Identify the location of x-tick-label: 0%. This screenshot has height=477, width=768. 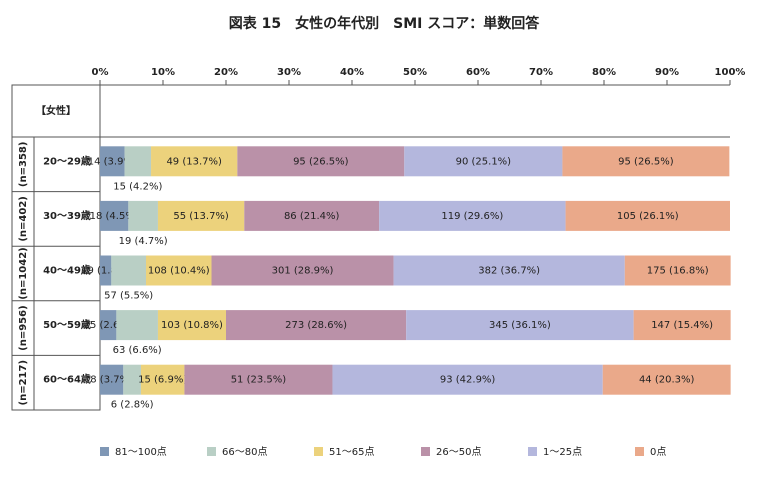
(100, 72).